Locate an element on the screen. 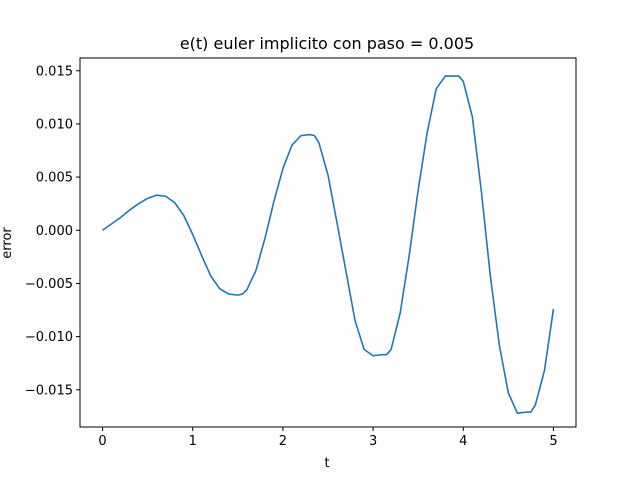 The height and width of the screenshot is (480, 640). chart-title: e(t) euler implicito con paso = 0.005 is located at coordinates (327, 43).